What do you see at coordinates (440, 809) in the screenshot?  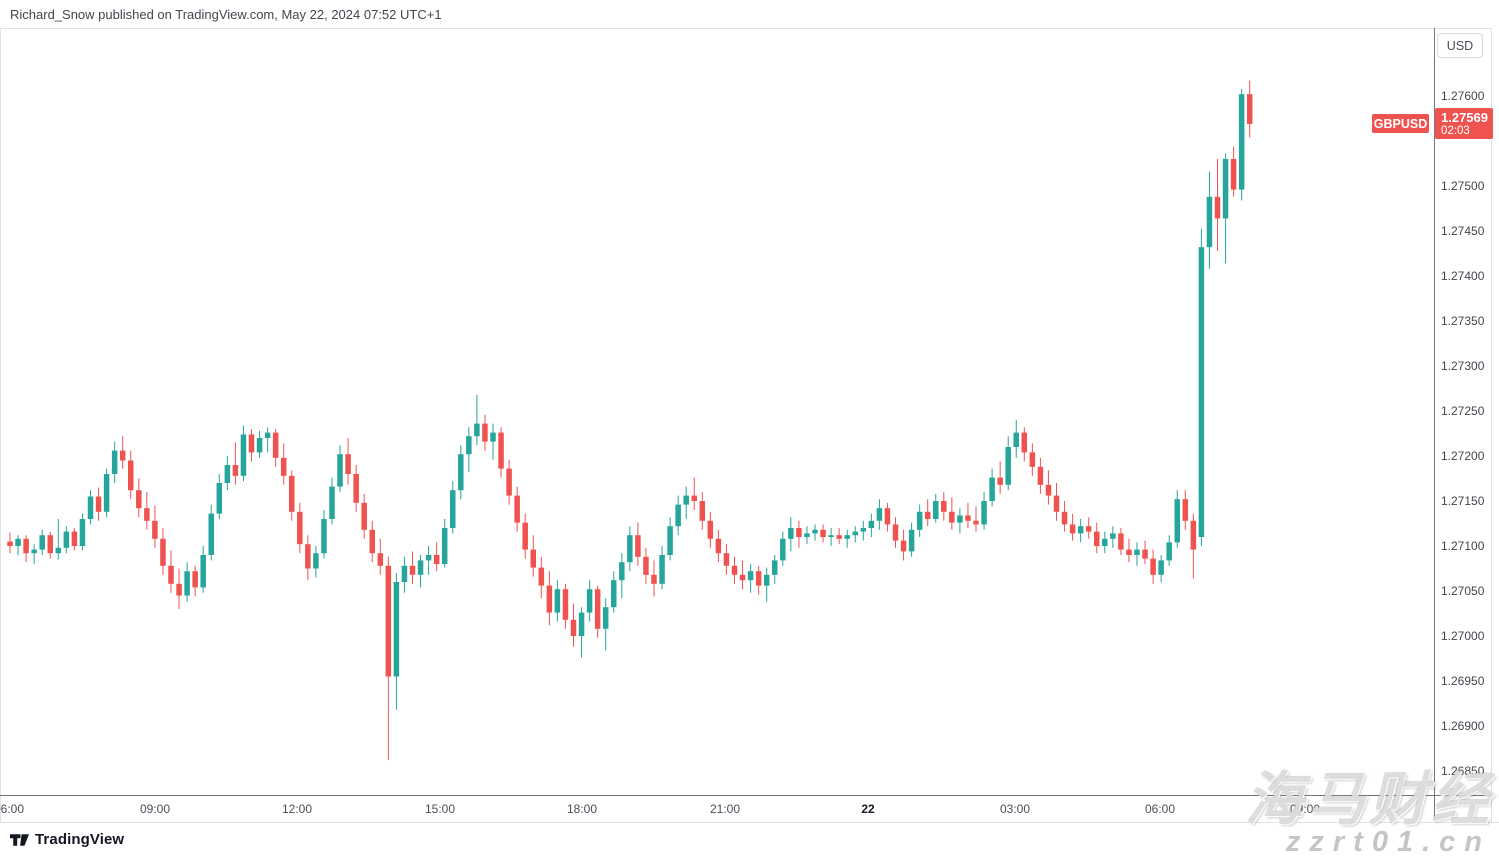 I see `time-tick-label: 15:00` at bounding box center [440, 809].